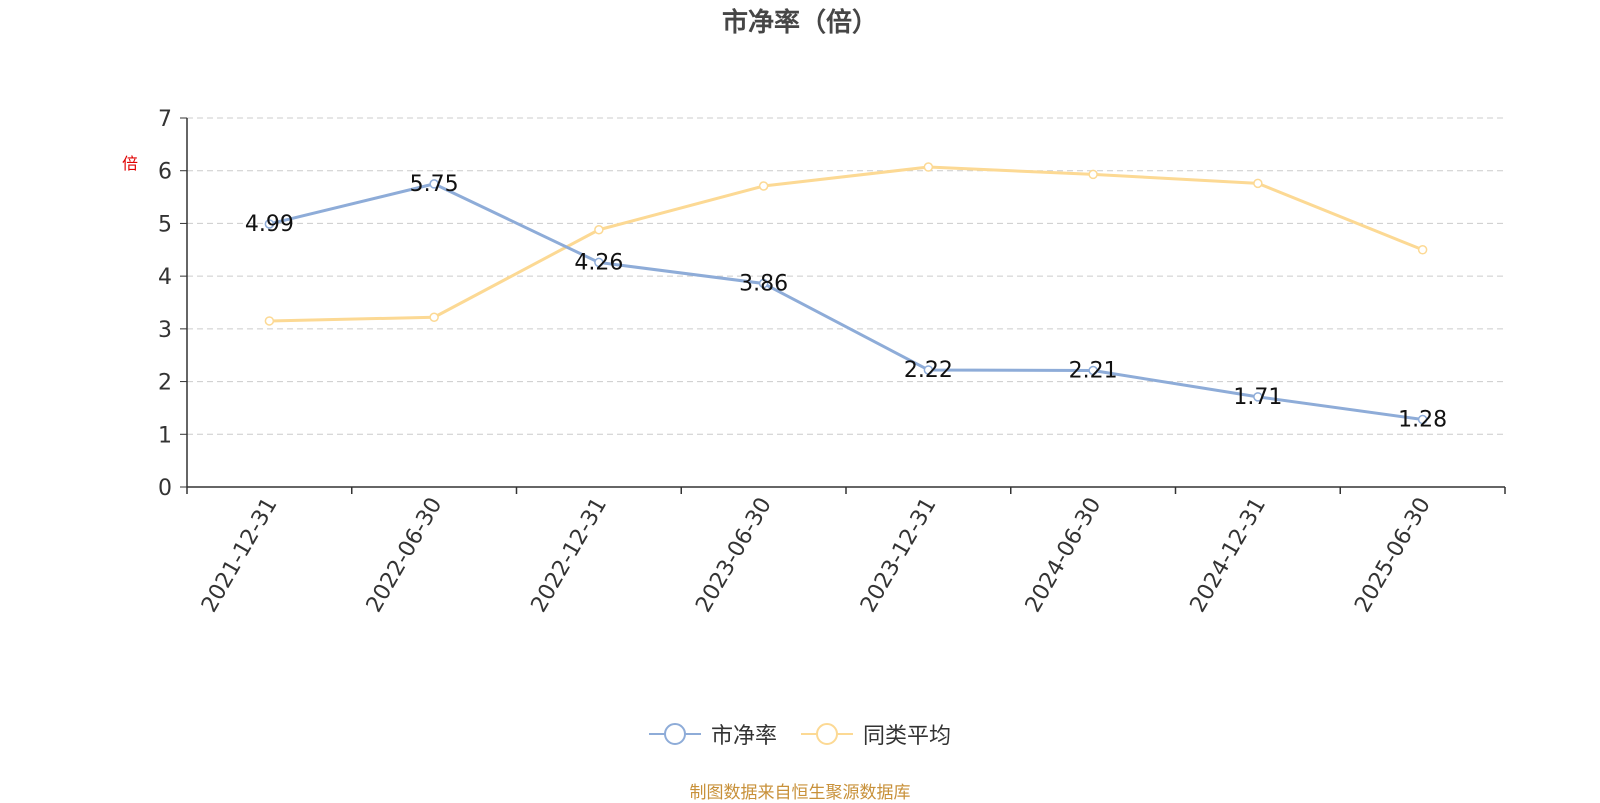 The width and height of the screenshot is (1600, 803). I want to click on x-tick-label: 2025-06-30, so click(1393, 555).